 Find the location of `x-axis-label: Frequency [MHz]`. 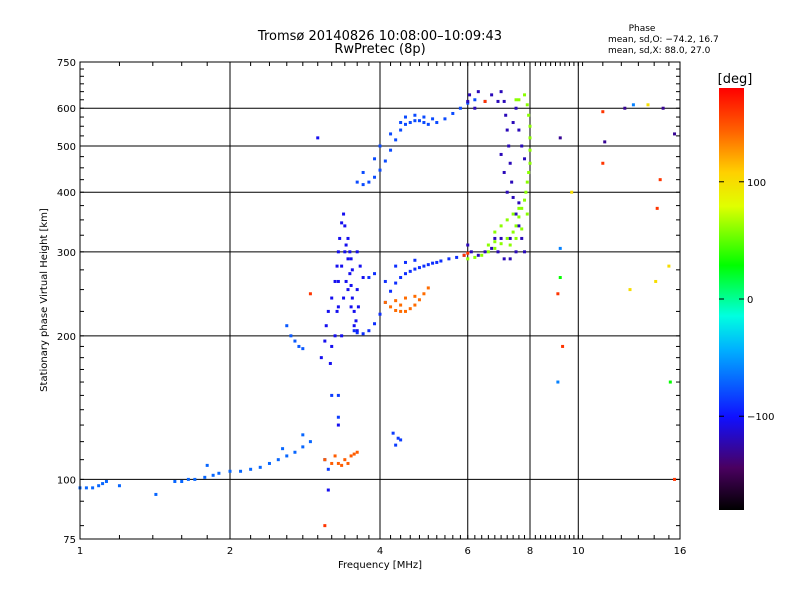

x-axis-label: Frequency [MHz] is located at coordinates (380, 565).